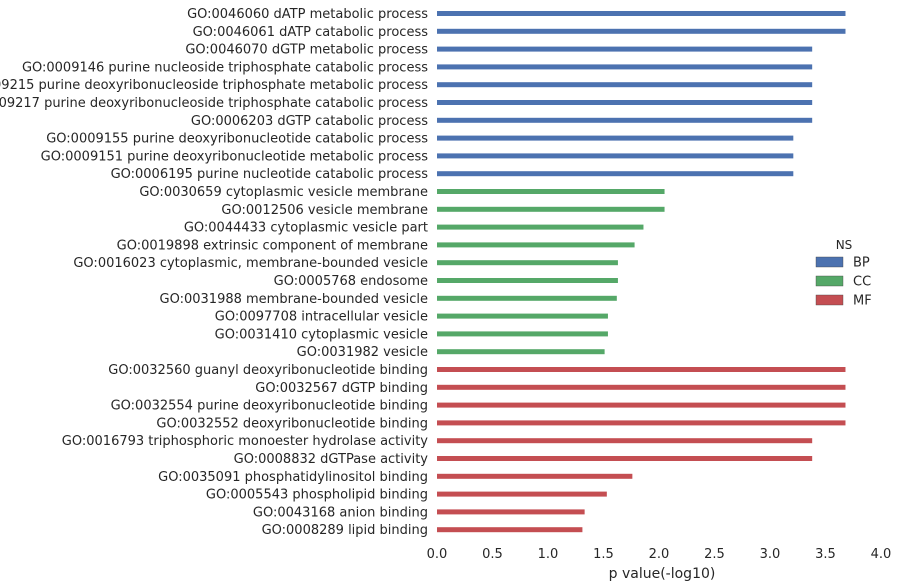  I want to click on category-label: GO:0035091 phosphatidylinositol binding, so click(293, 477).